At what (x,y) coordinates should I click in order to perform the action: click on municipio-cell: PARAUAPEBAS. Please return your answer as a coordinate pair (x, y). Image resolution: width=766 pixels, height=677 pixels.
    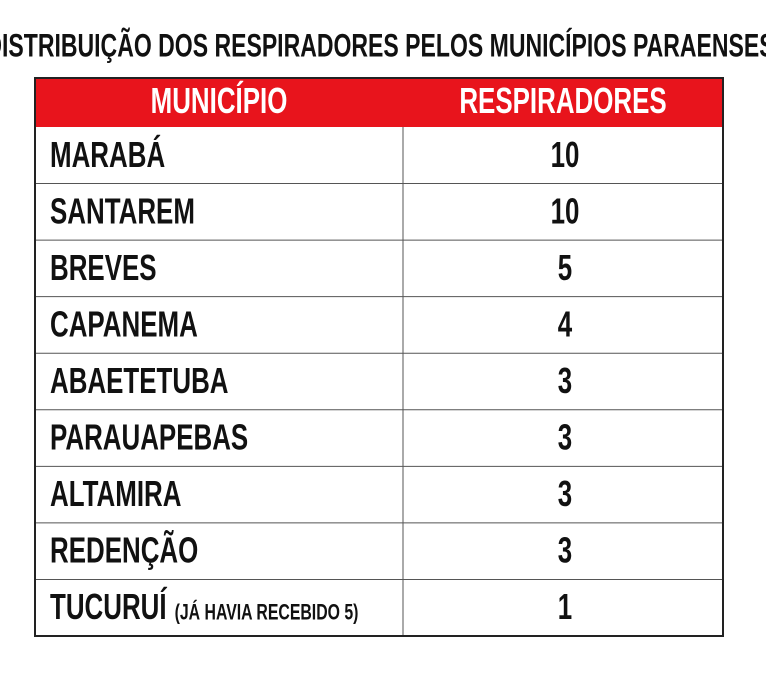
    Looking at the image, I should click on (149, 437).